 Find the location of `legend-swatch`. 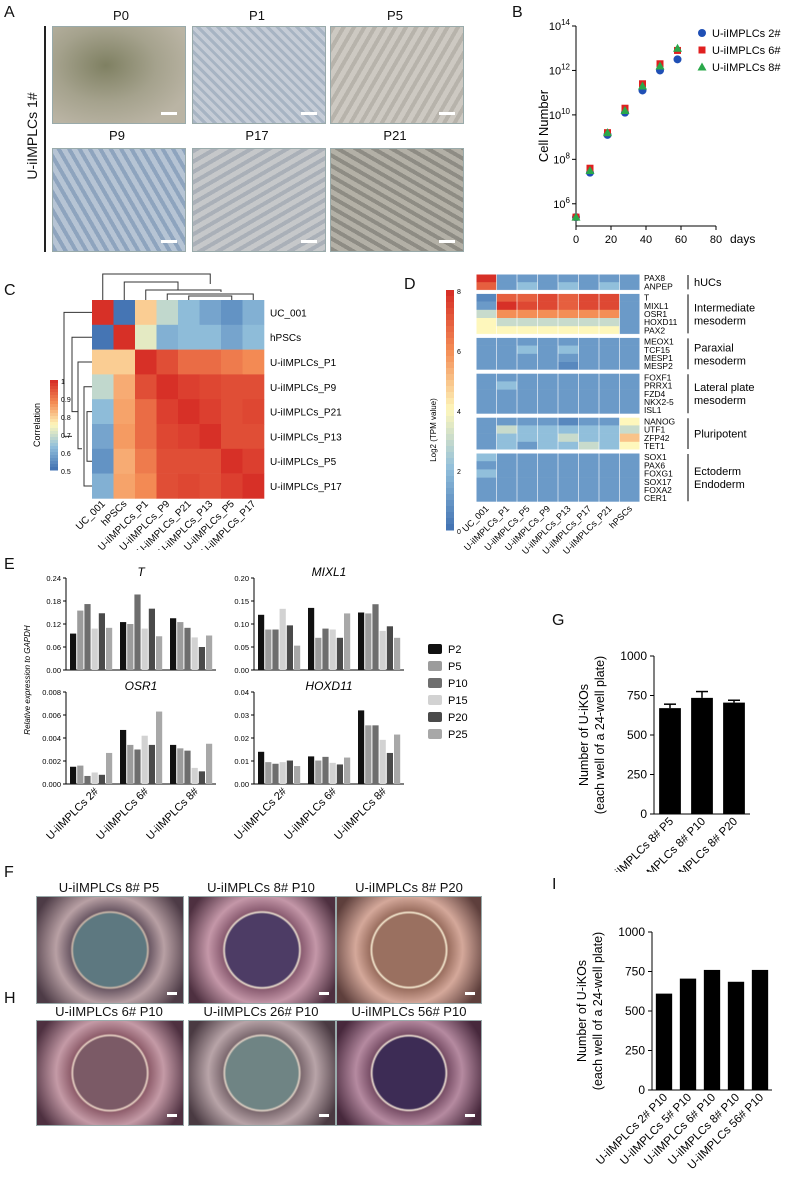

legend-swatch is located at coordinates (435, 734).